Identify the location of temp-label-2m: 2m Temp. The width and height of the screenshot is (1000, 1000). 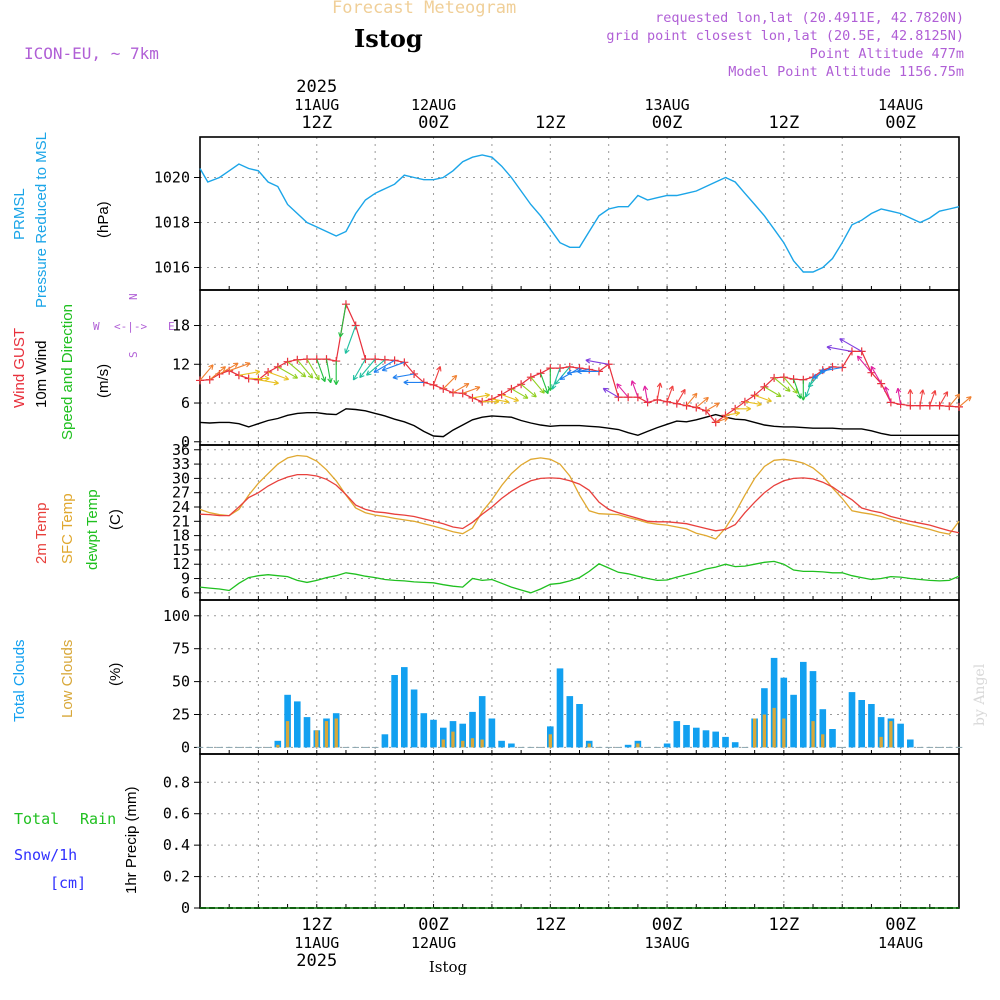
(41, 533).